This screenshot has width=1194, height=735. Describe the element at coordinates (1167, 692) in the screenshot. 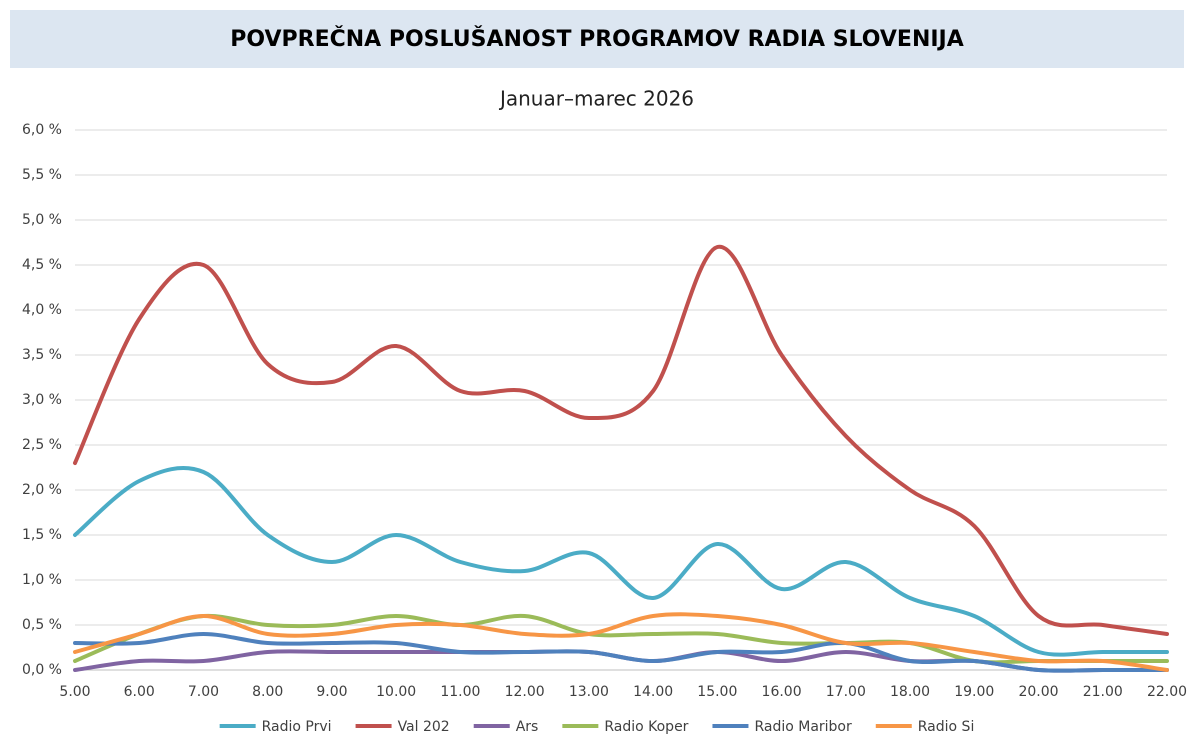

I see `x-tick-label: 22.00` at that location.